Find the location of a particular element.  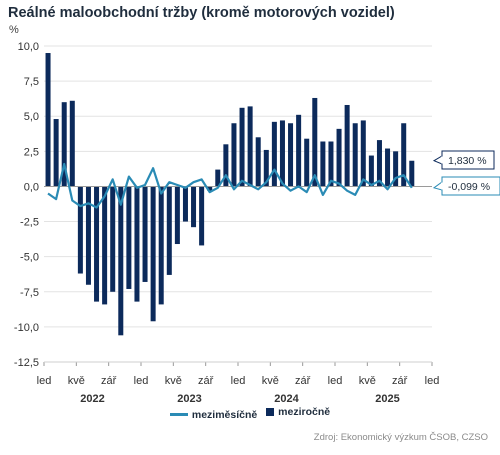

callout-label: 1,830 % is located at coordinates (467, 161).